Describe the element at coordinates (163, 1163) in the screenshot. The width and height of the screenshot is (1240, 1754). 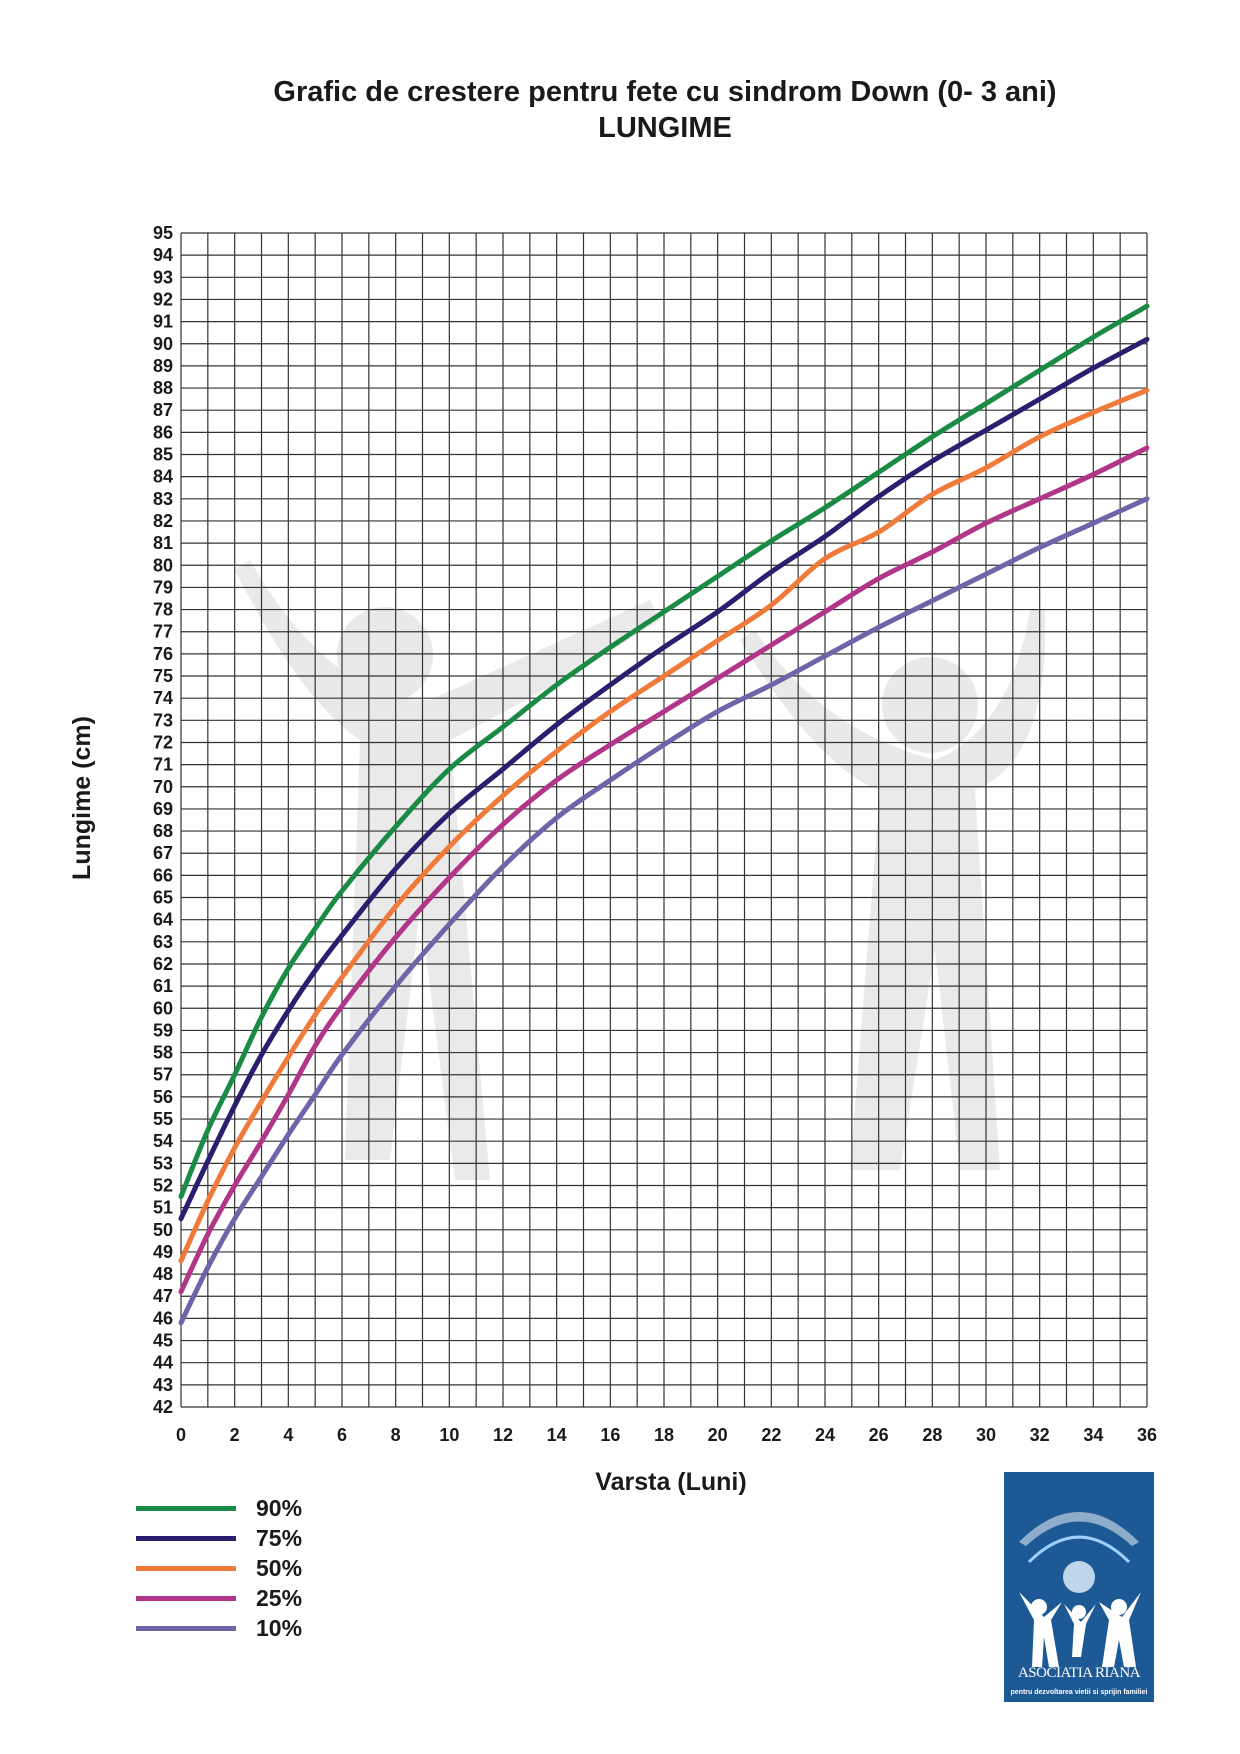
I see `y-tick-label: 53` at that location.